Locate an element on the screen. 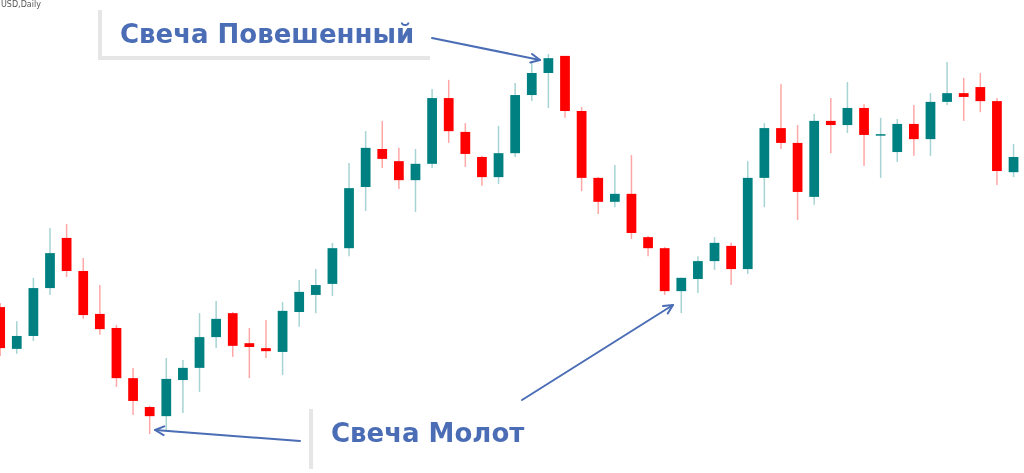  chart-subtitle: USD,Daily is located at coordinates (21, 5).